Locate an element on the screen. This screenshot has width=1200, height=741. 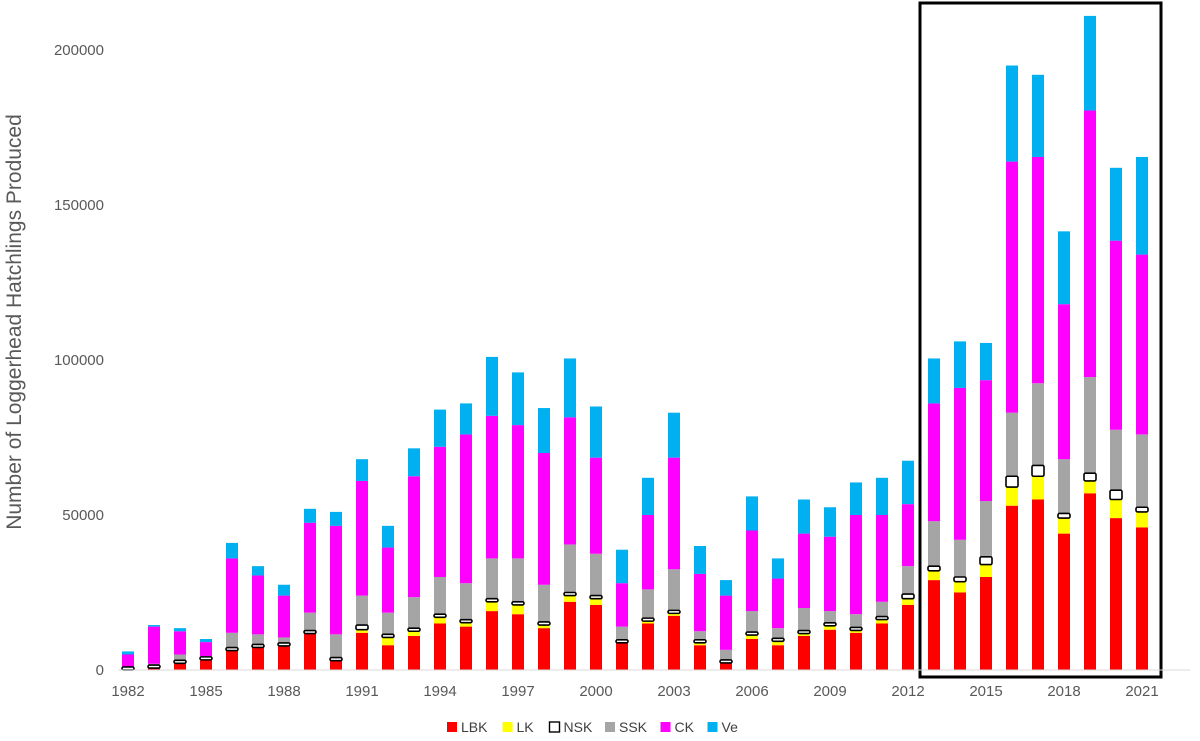
bar-SSK-1989 is located at coordinates (310, 622).